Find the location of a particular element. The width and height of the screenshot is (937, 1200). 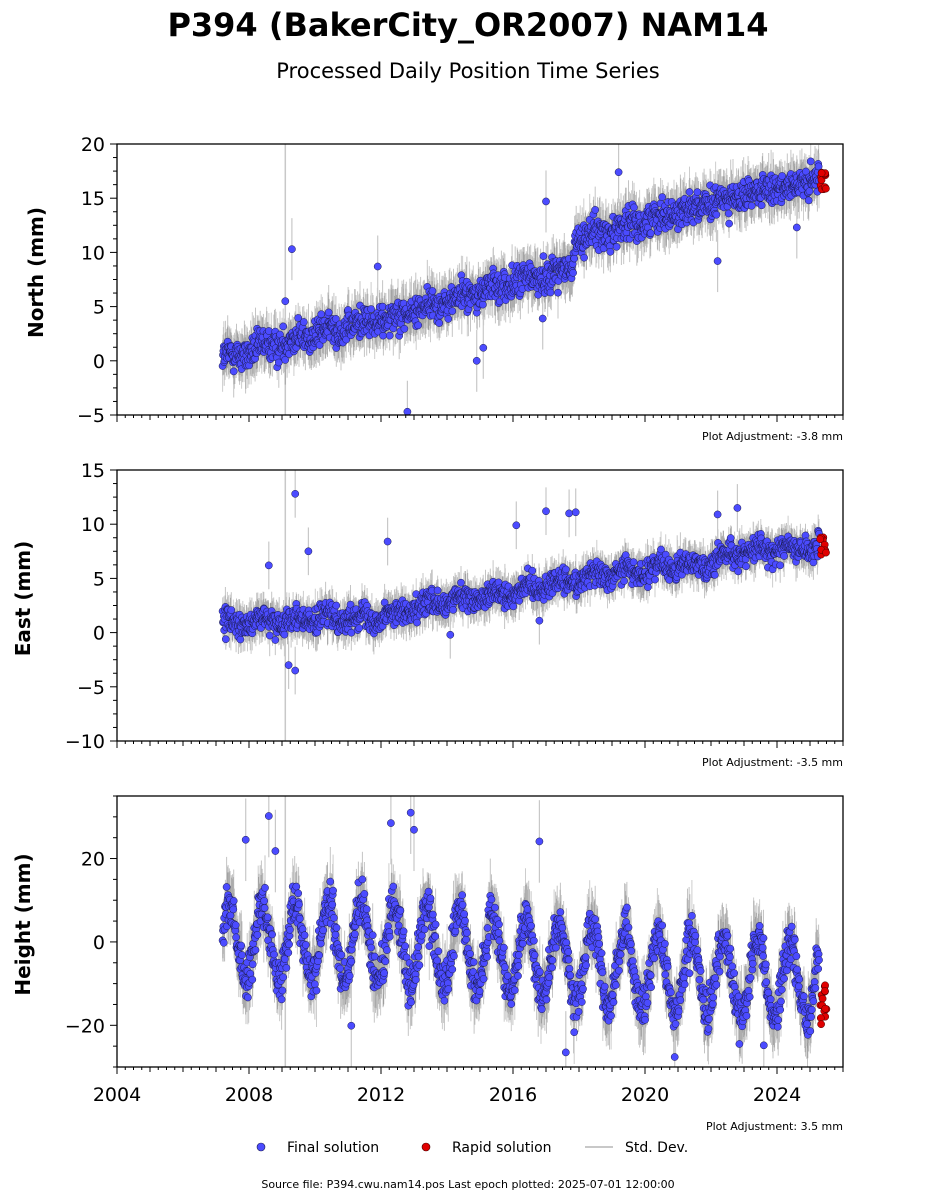

std-dev-bars is located at coordinates (521, 605).